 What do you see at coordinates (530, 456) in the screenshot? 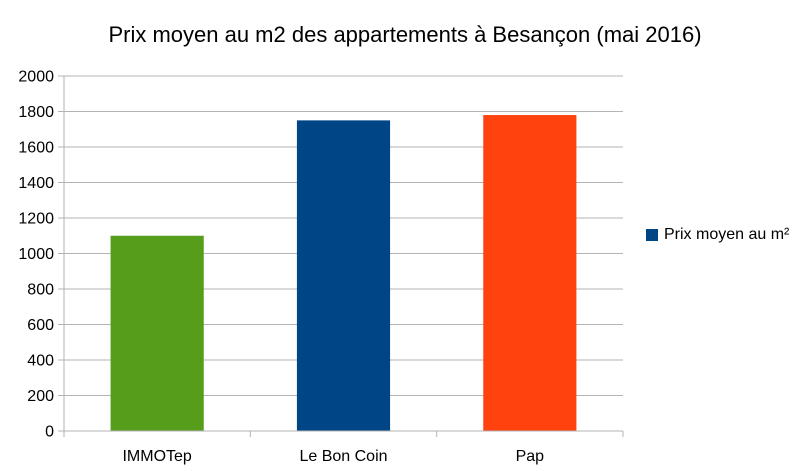
I see `x-tick-label: Pap` at bounding box center [530, 456].